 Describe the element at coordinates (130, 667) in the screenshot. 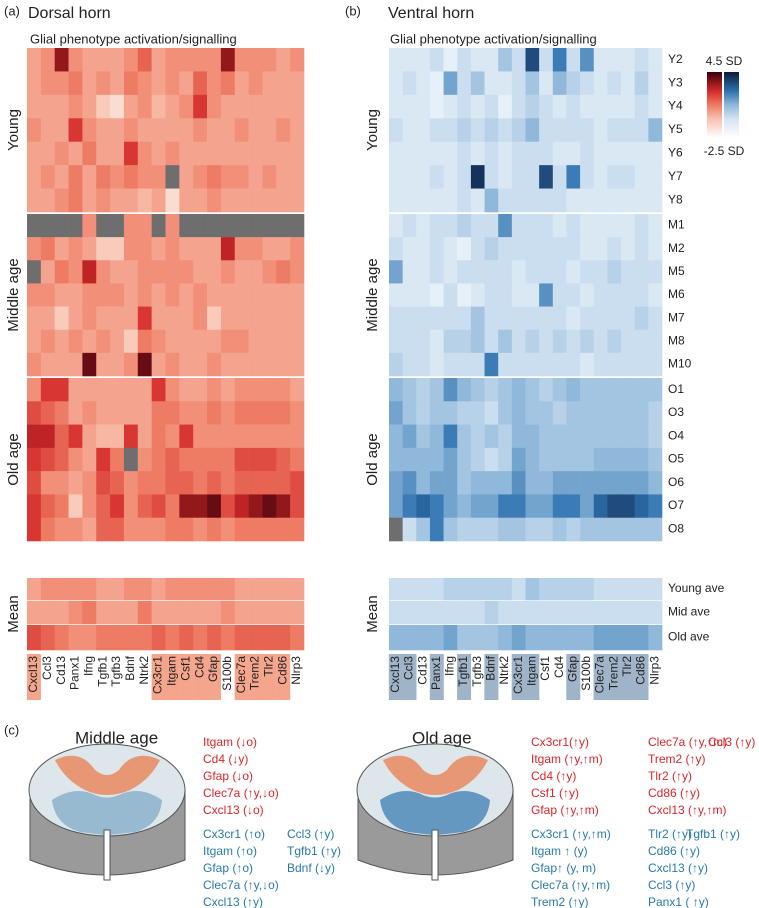

I see `column-label: Bdnf` at that location.